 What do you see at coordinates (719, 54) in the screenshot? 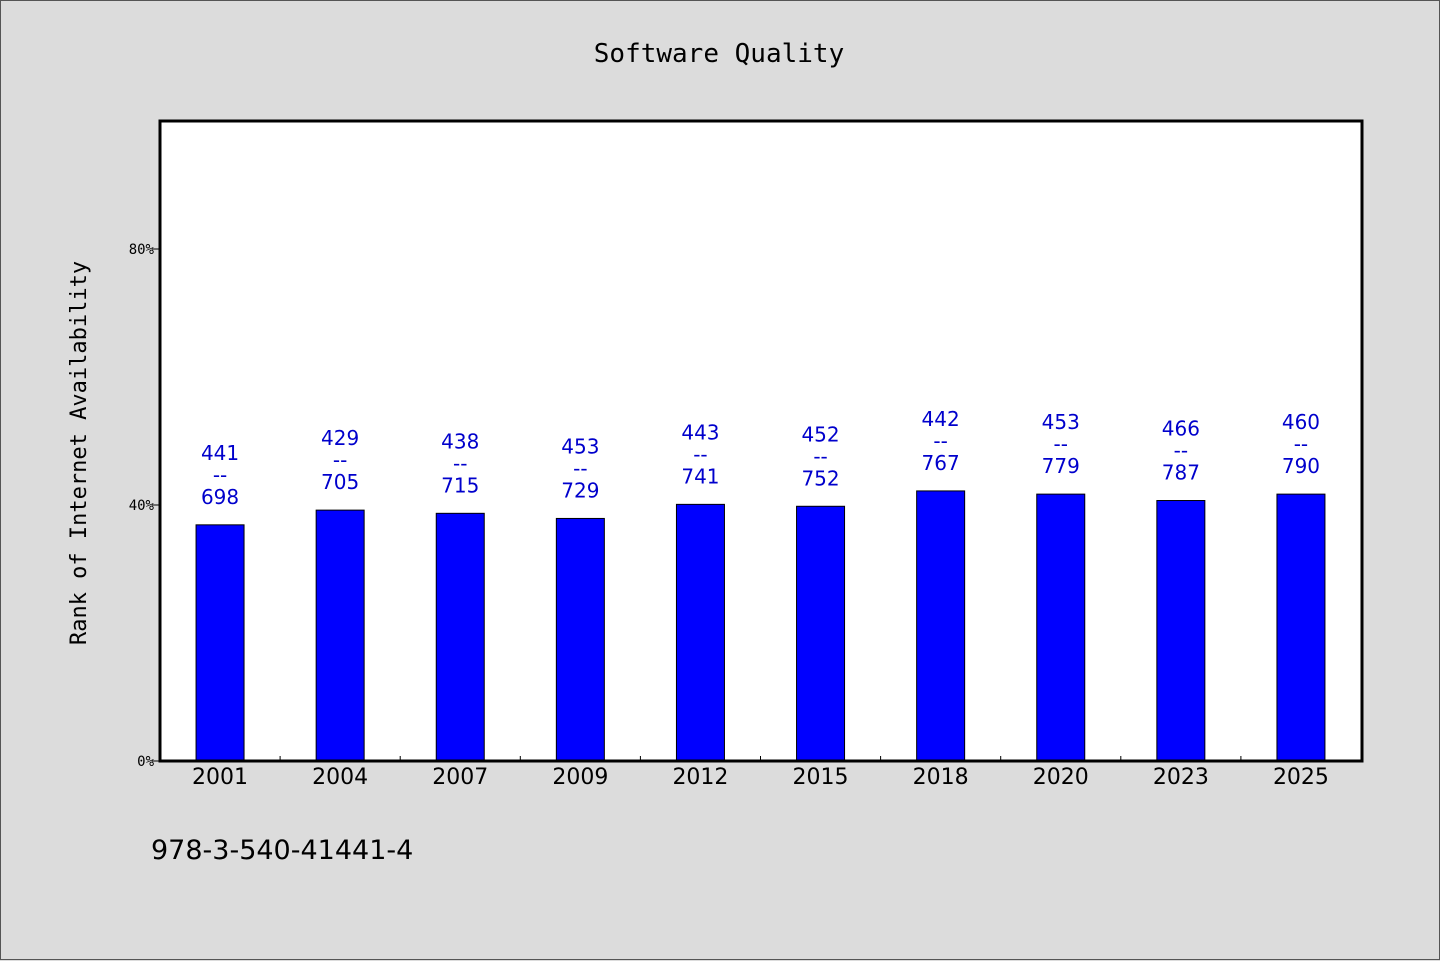
I see `chart-title: Software Quality` at bounding box center [719, 54].